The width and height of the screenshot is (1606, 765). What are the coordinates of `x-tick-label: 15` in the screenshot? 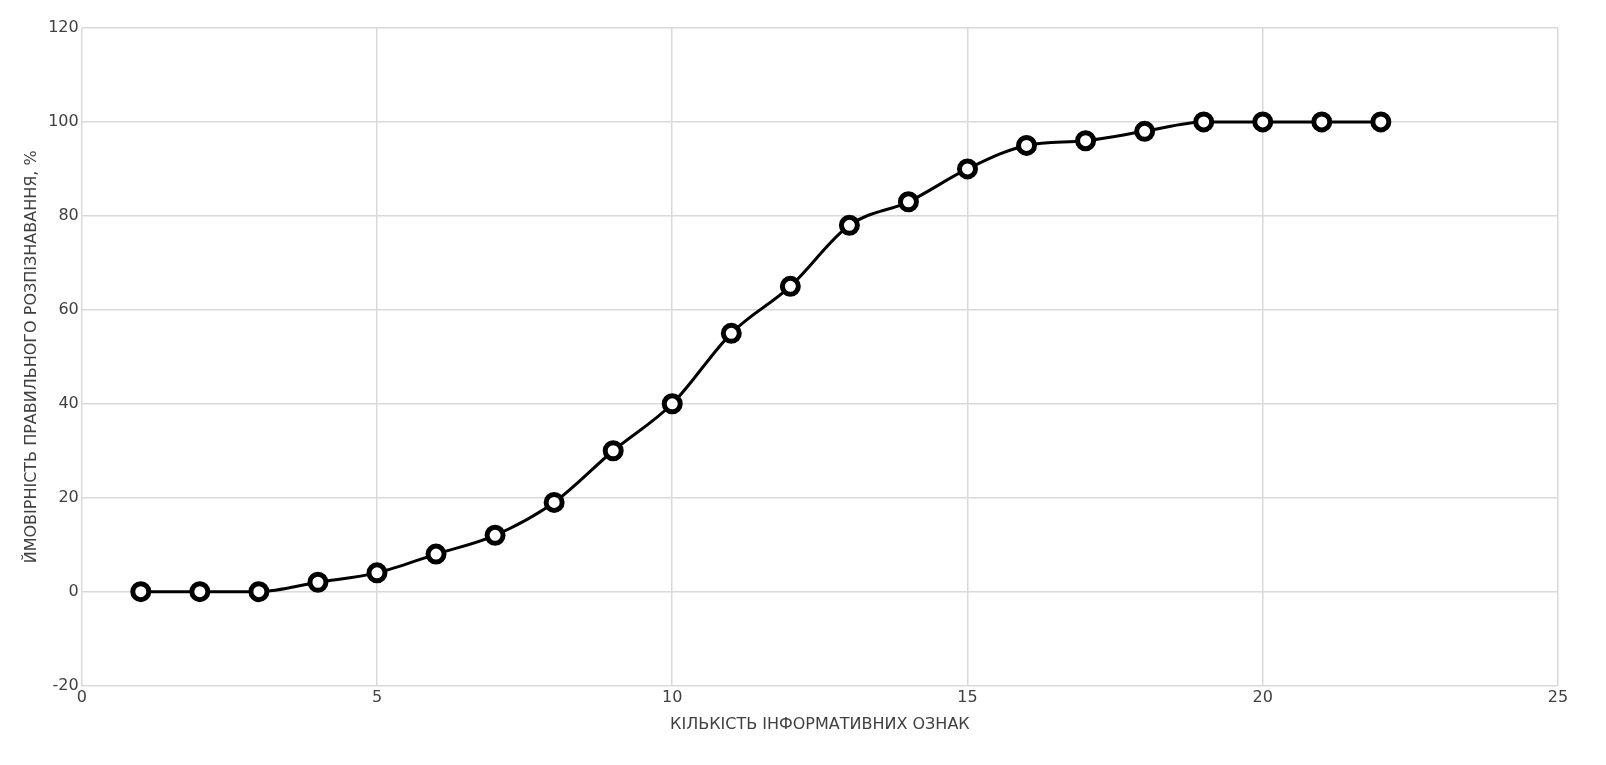 It's located at (967, 697).